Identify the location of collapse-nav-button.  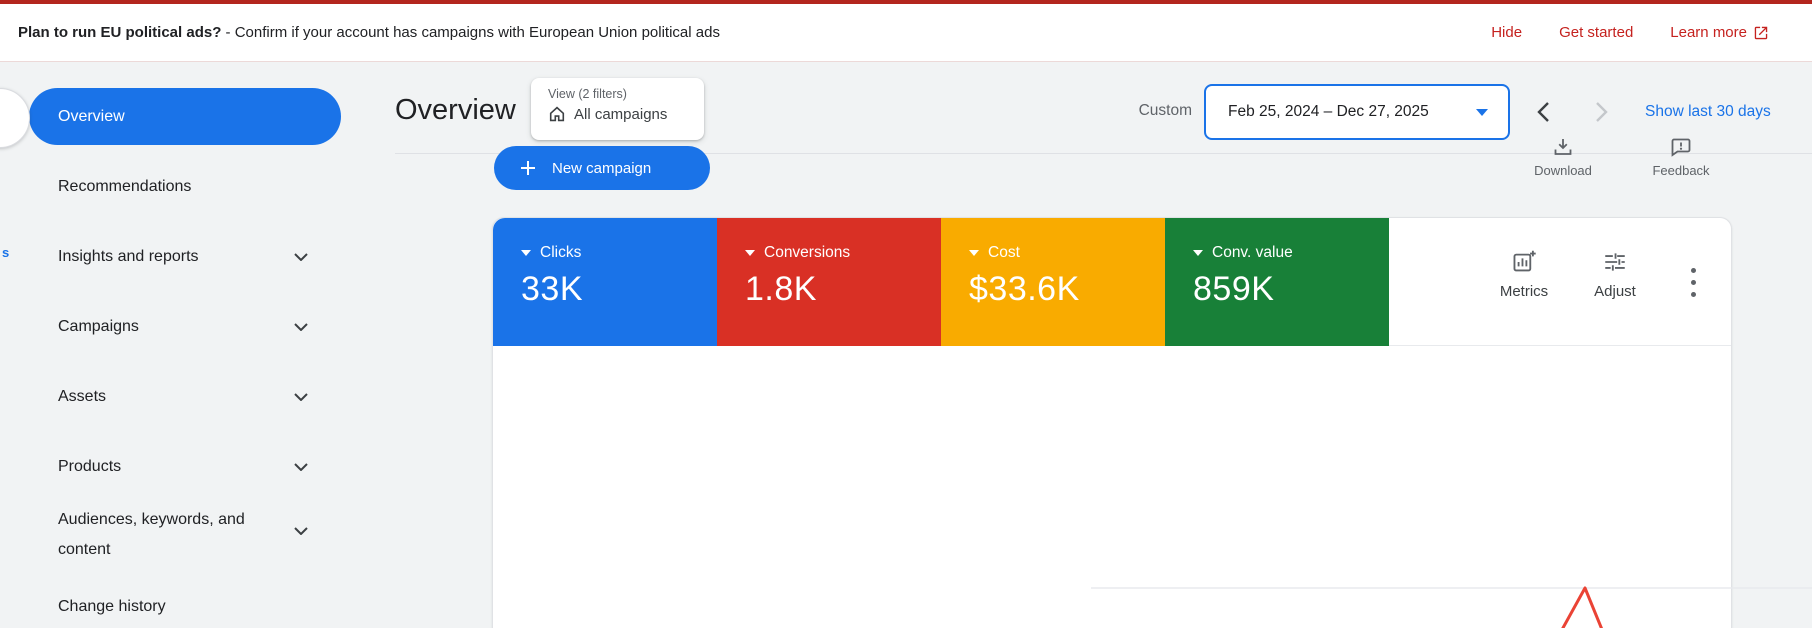
(15, 118).